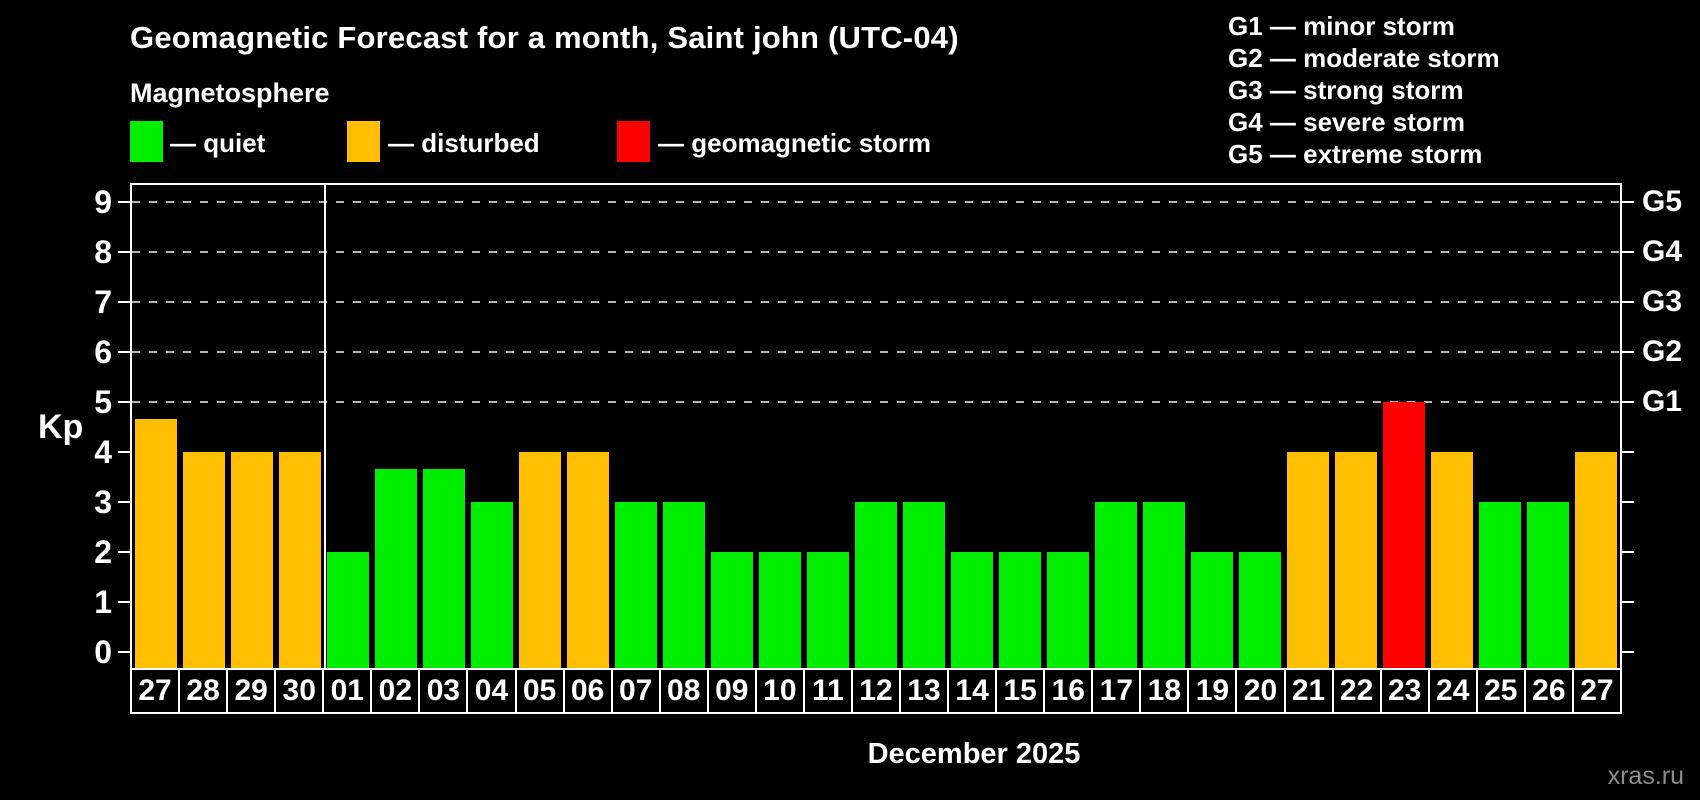  Describe the element at coordinates (539, 691) in the screenshot. I see `day-label-05: 05` at that location.